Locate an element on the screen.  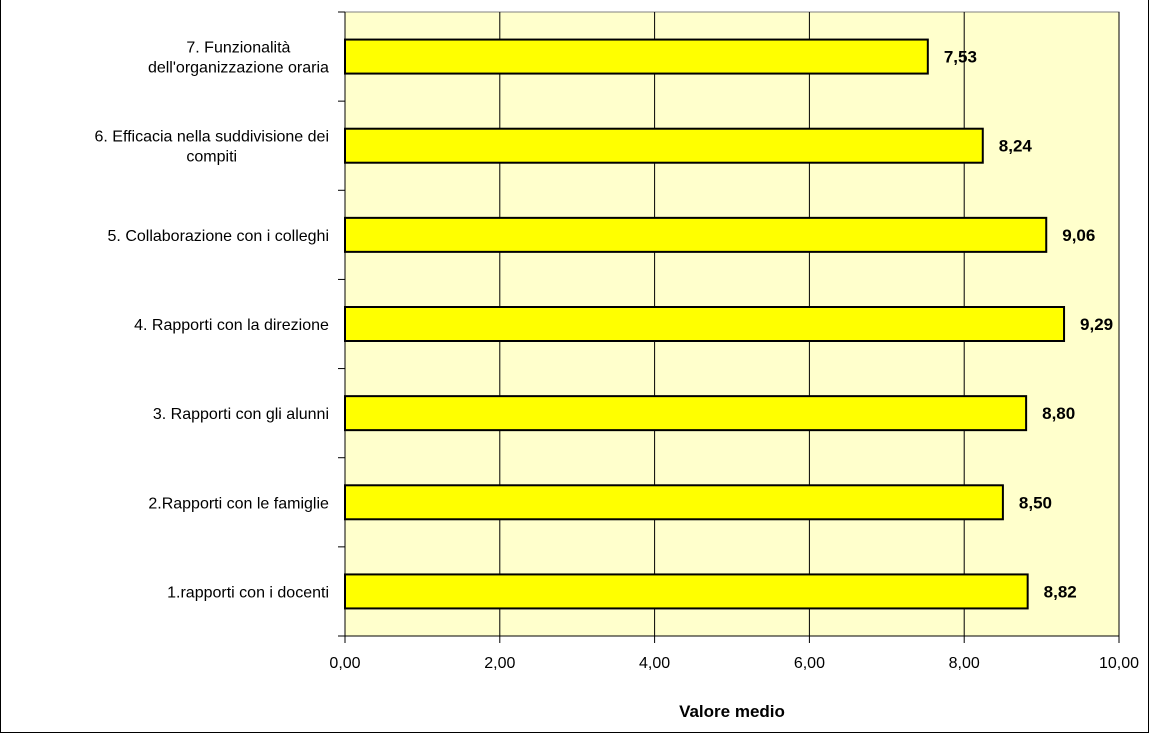
category-label-line: 3. Rapporti con gli alunni is located at coordinates (241, 414).